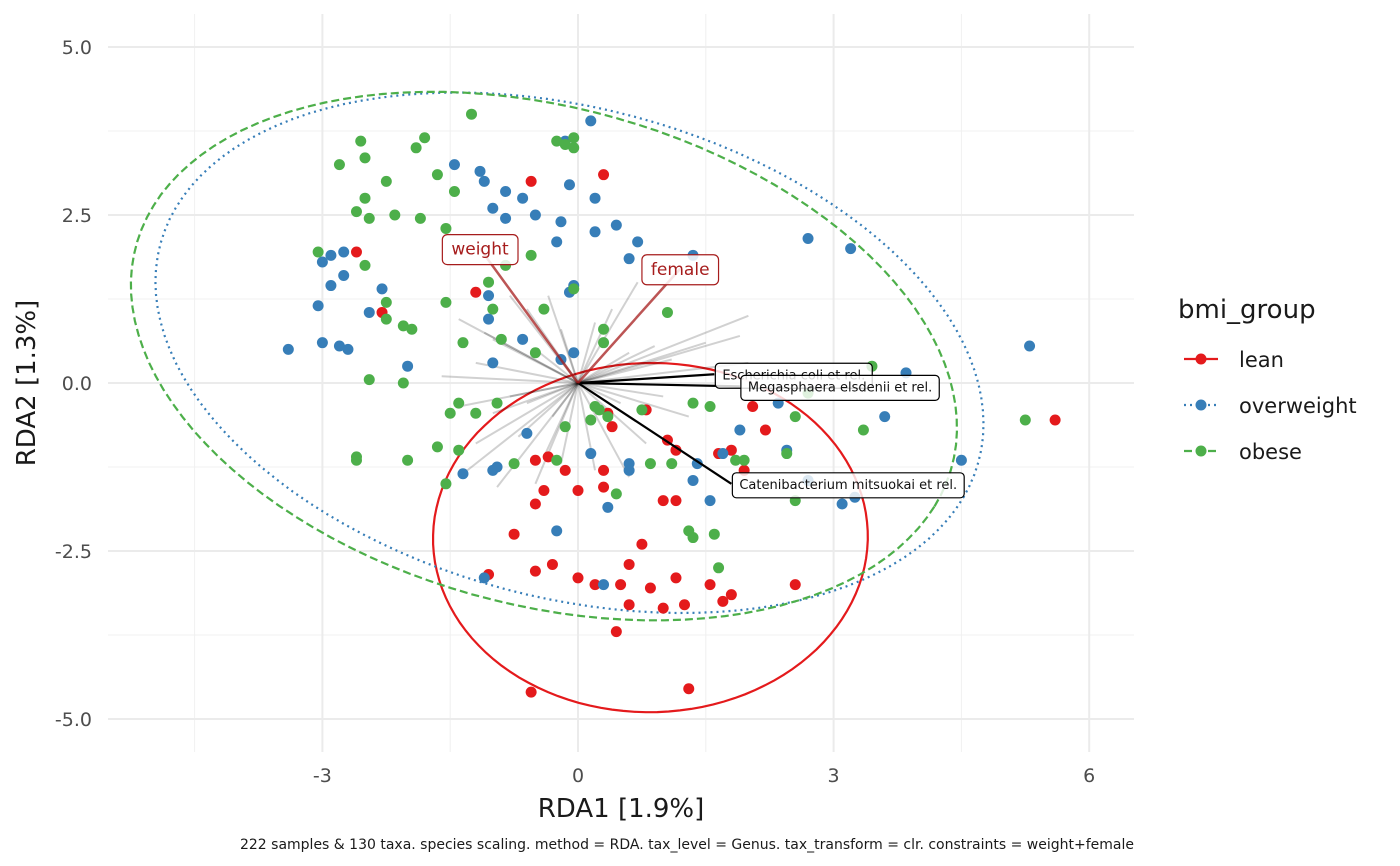 This screenshot has width=1400, height=866. What do you see at coordinates (1270, 452) in the screenshot?
I see `legend-label: obese` at bounding box center [1270, 452].